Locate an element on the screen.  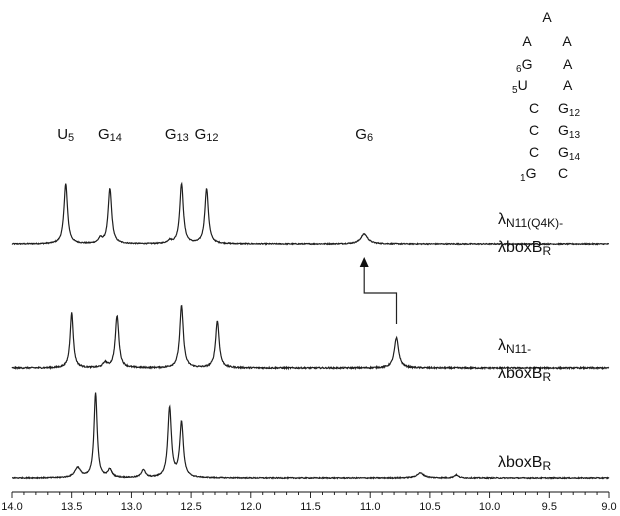
peak-label-U5: U5 is located at coordinates (65, 135).